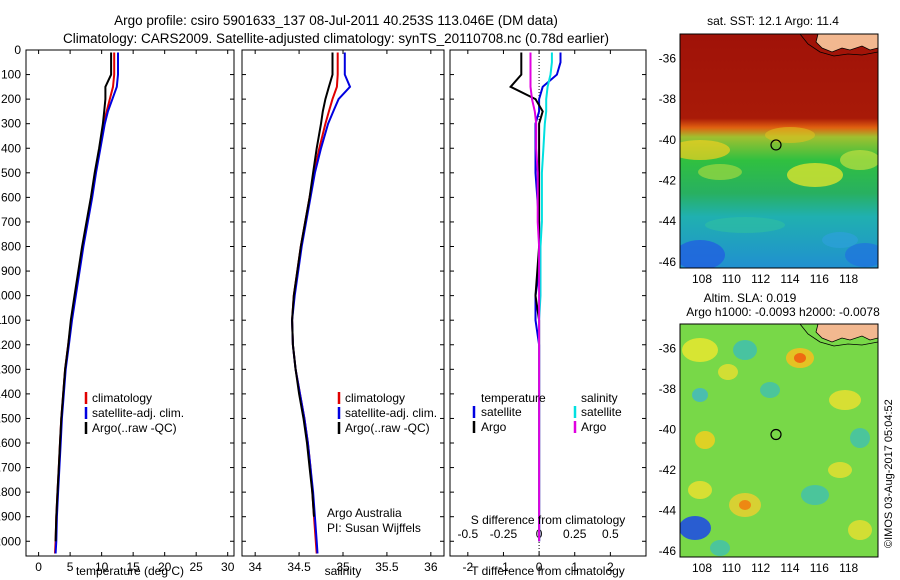 The width and height of the screenshot is (900, 580). I want to click on difference-profile-lines, so click(535, 297).